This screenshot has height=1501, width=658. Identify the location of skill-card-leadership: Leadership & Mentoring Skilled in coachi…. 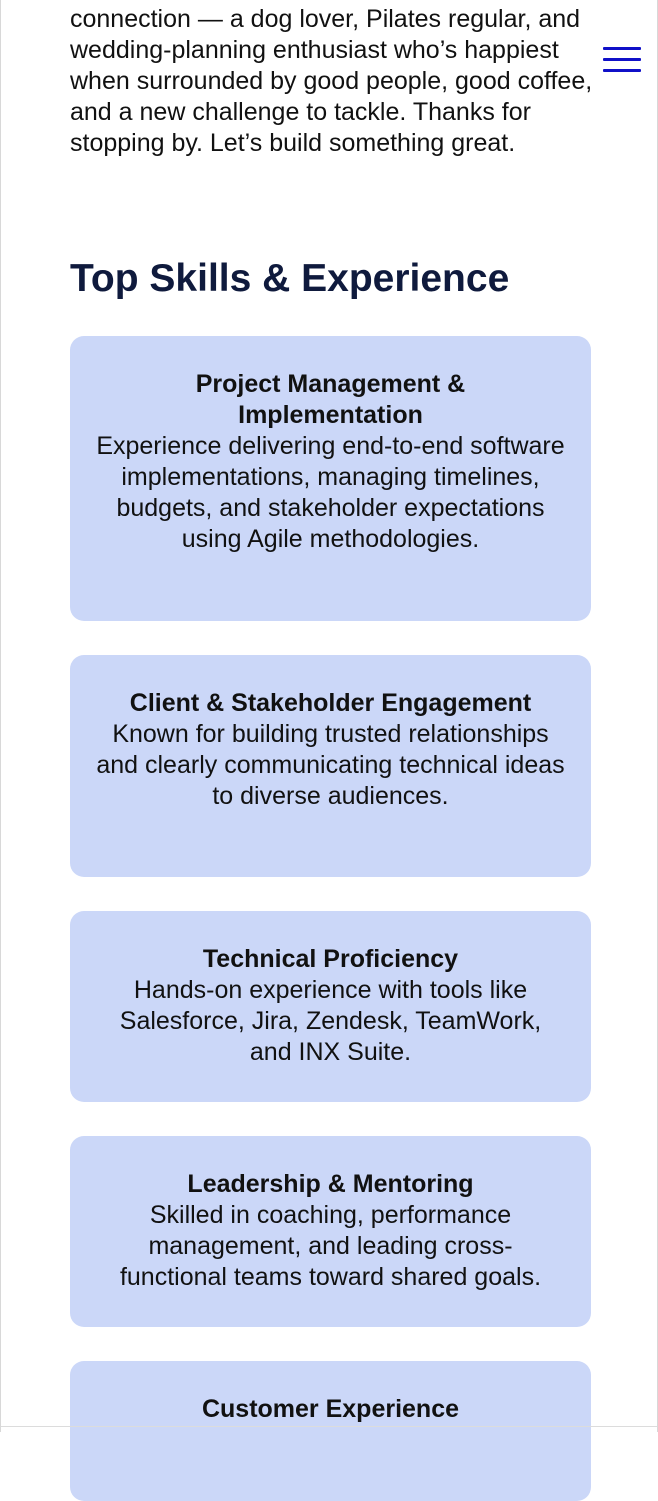
(330, 1231).